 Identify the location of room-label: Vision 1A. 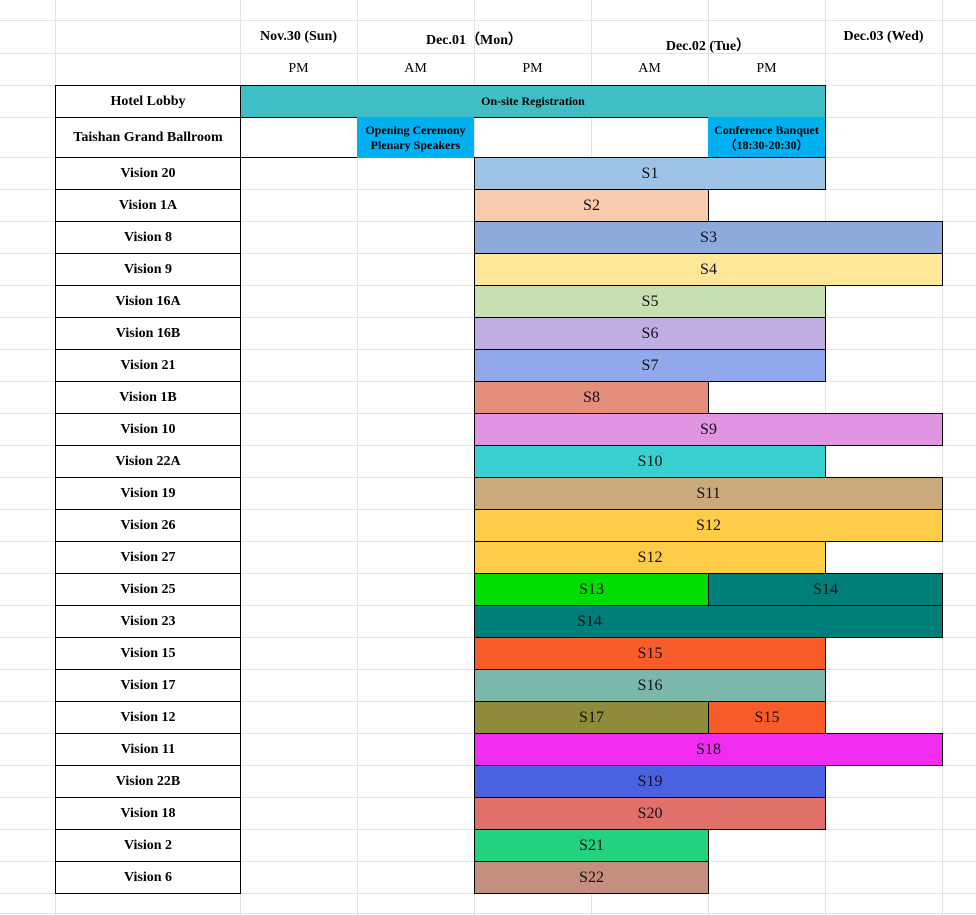
(148, 205).